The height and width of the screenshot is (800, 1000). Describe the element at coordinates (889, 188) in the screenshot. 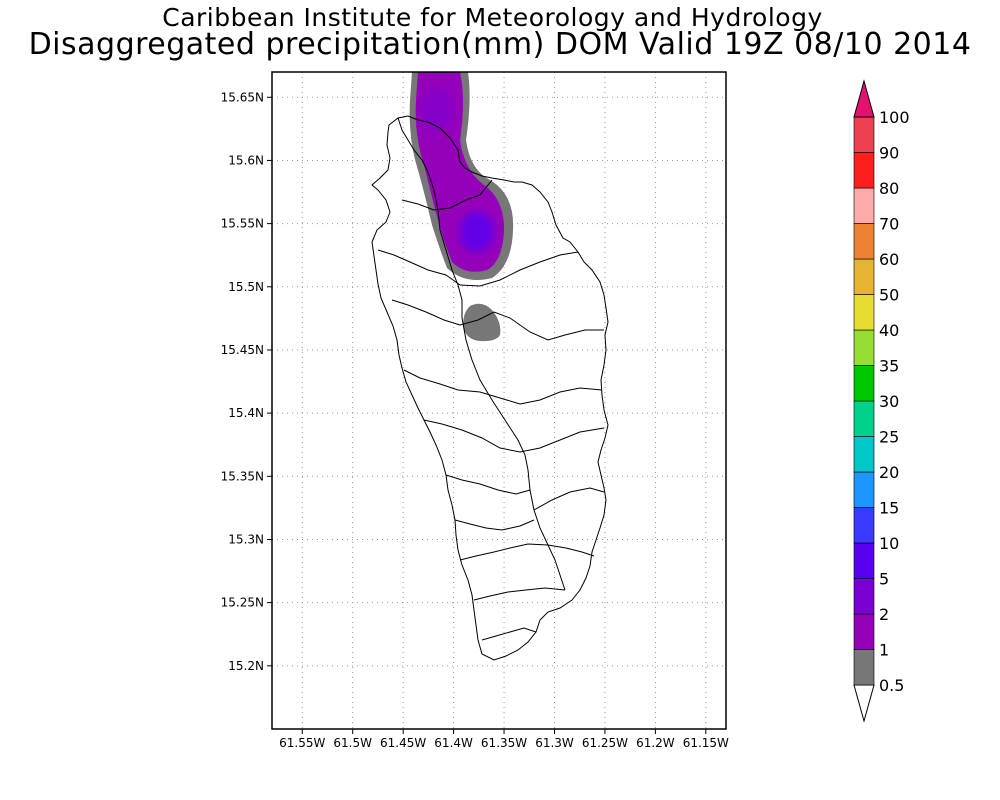

I see `legend-label: 80` at that location.